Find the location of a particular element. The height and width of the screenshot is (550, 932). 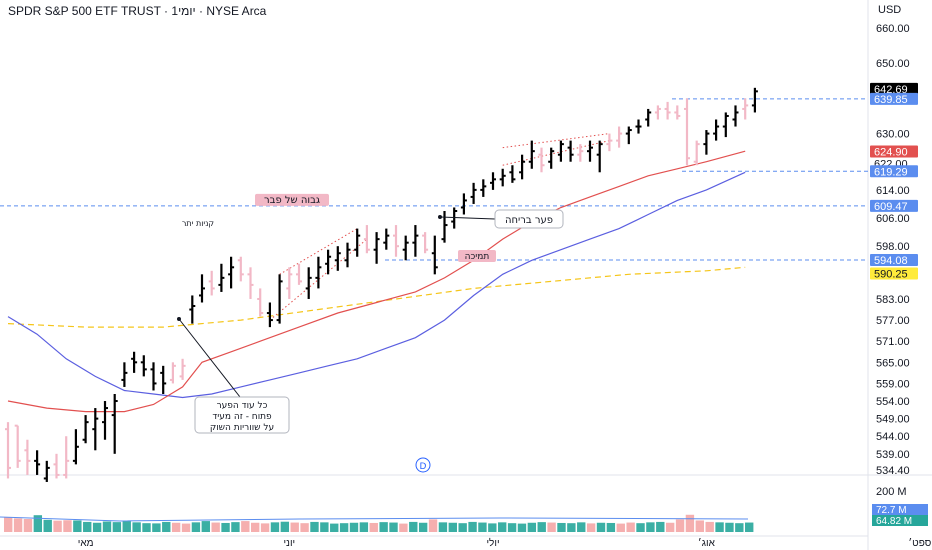

ma-yellow-line is located at coordinates (376, 297).